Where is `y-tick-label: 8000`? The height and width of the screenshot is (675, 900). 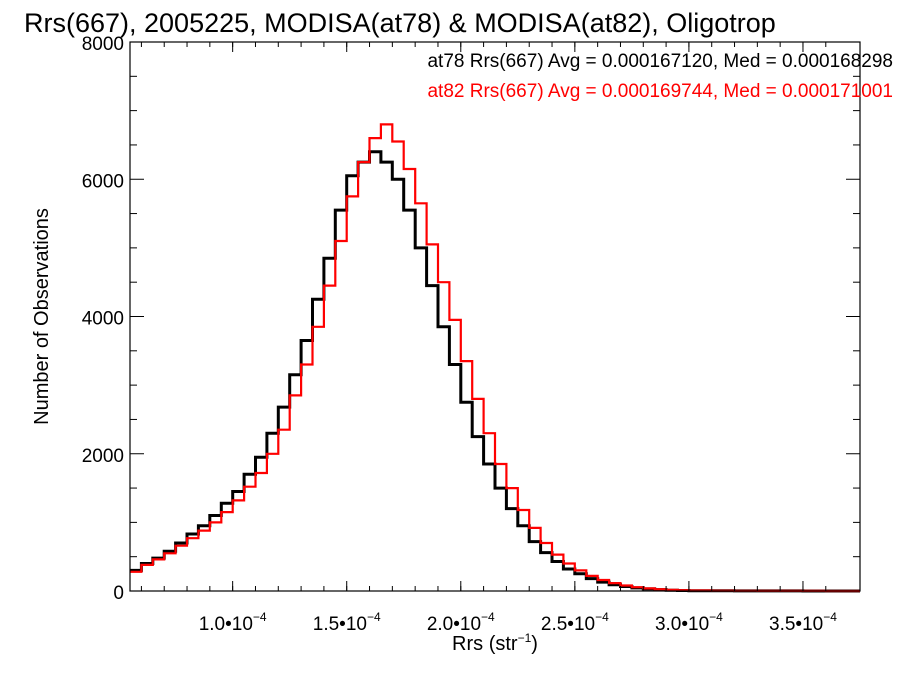
y-tick-label: 8000 is located at coordinates (103, 44).